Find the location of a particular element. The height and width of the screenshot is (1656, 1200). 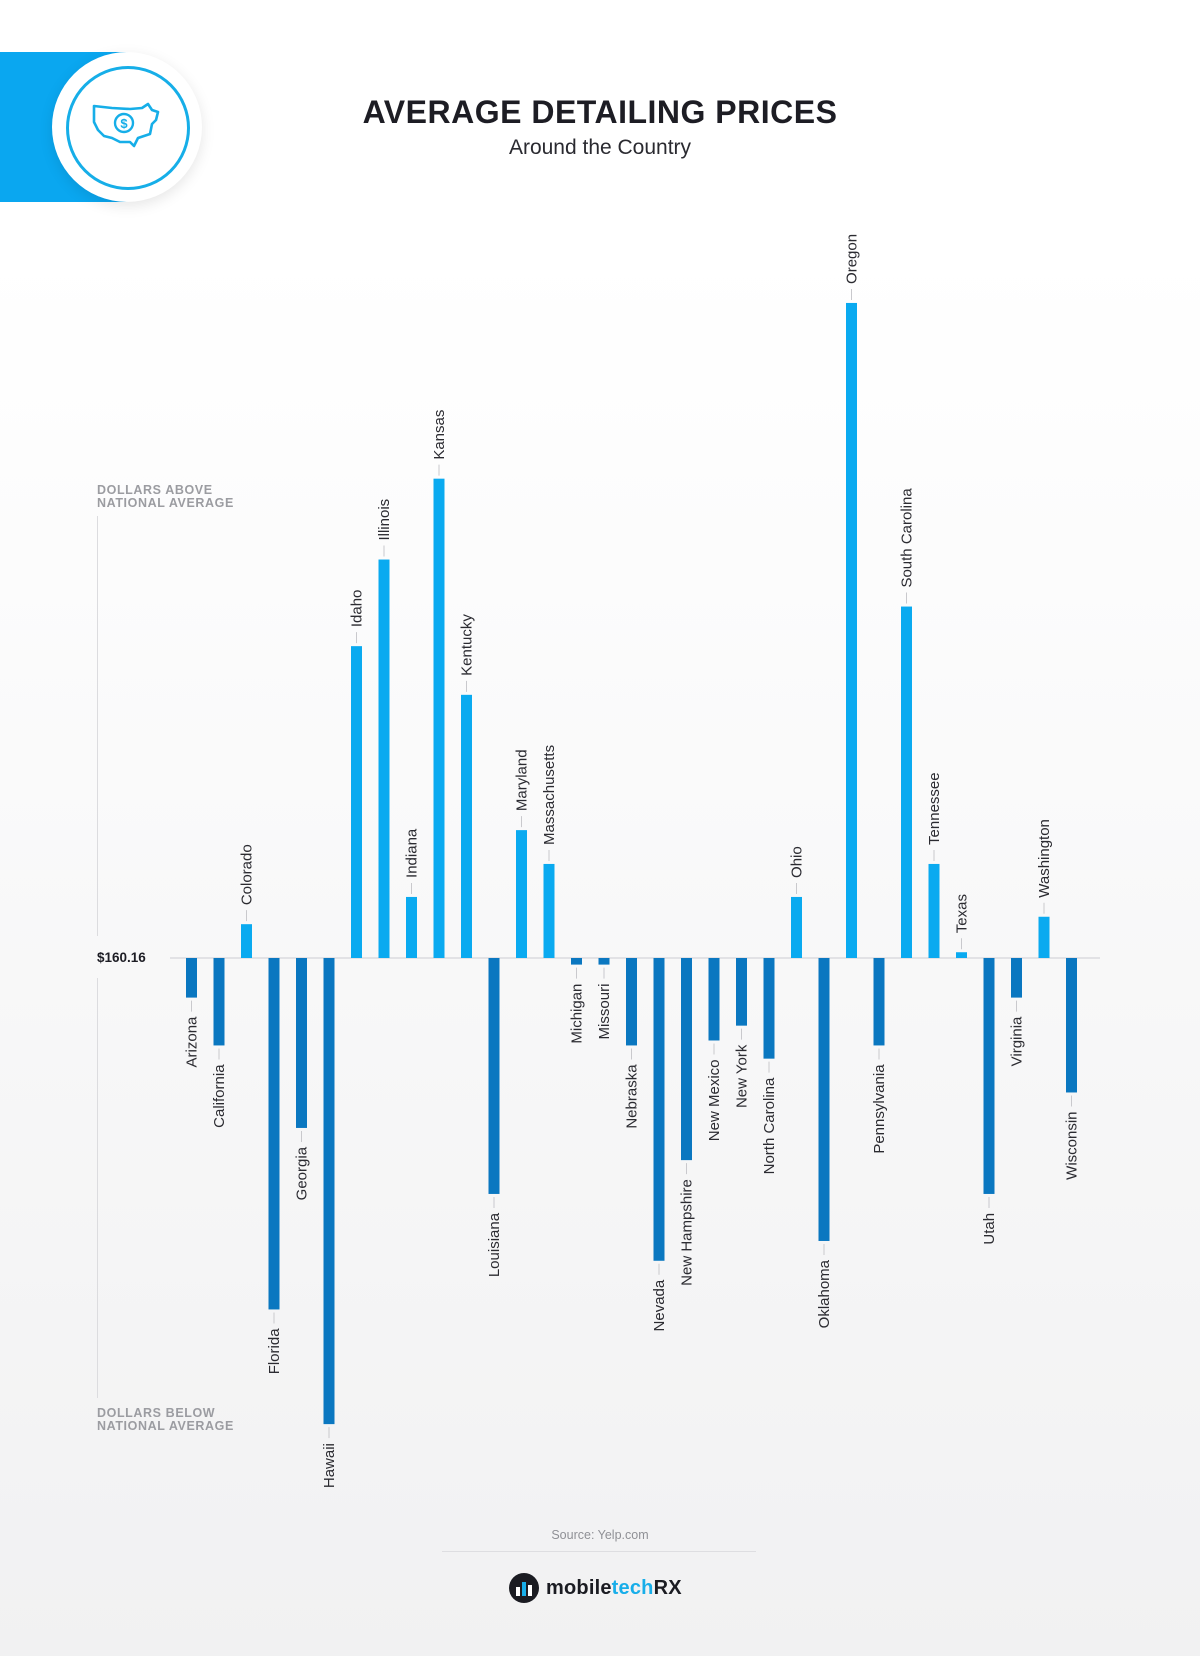

bar-arizona is located at coordinates (191, 978).